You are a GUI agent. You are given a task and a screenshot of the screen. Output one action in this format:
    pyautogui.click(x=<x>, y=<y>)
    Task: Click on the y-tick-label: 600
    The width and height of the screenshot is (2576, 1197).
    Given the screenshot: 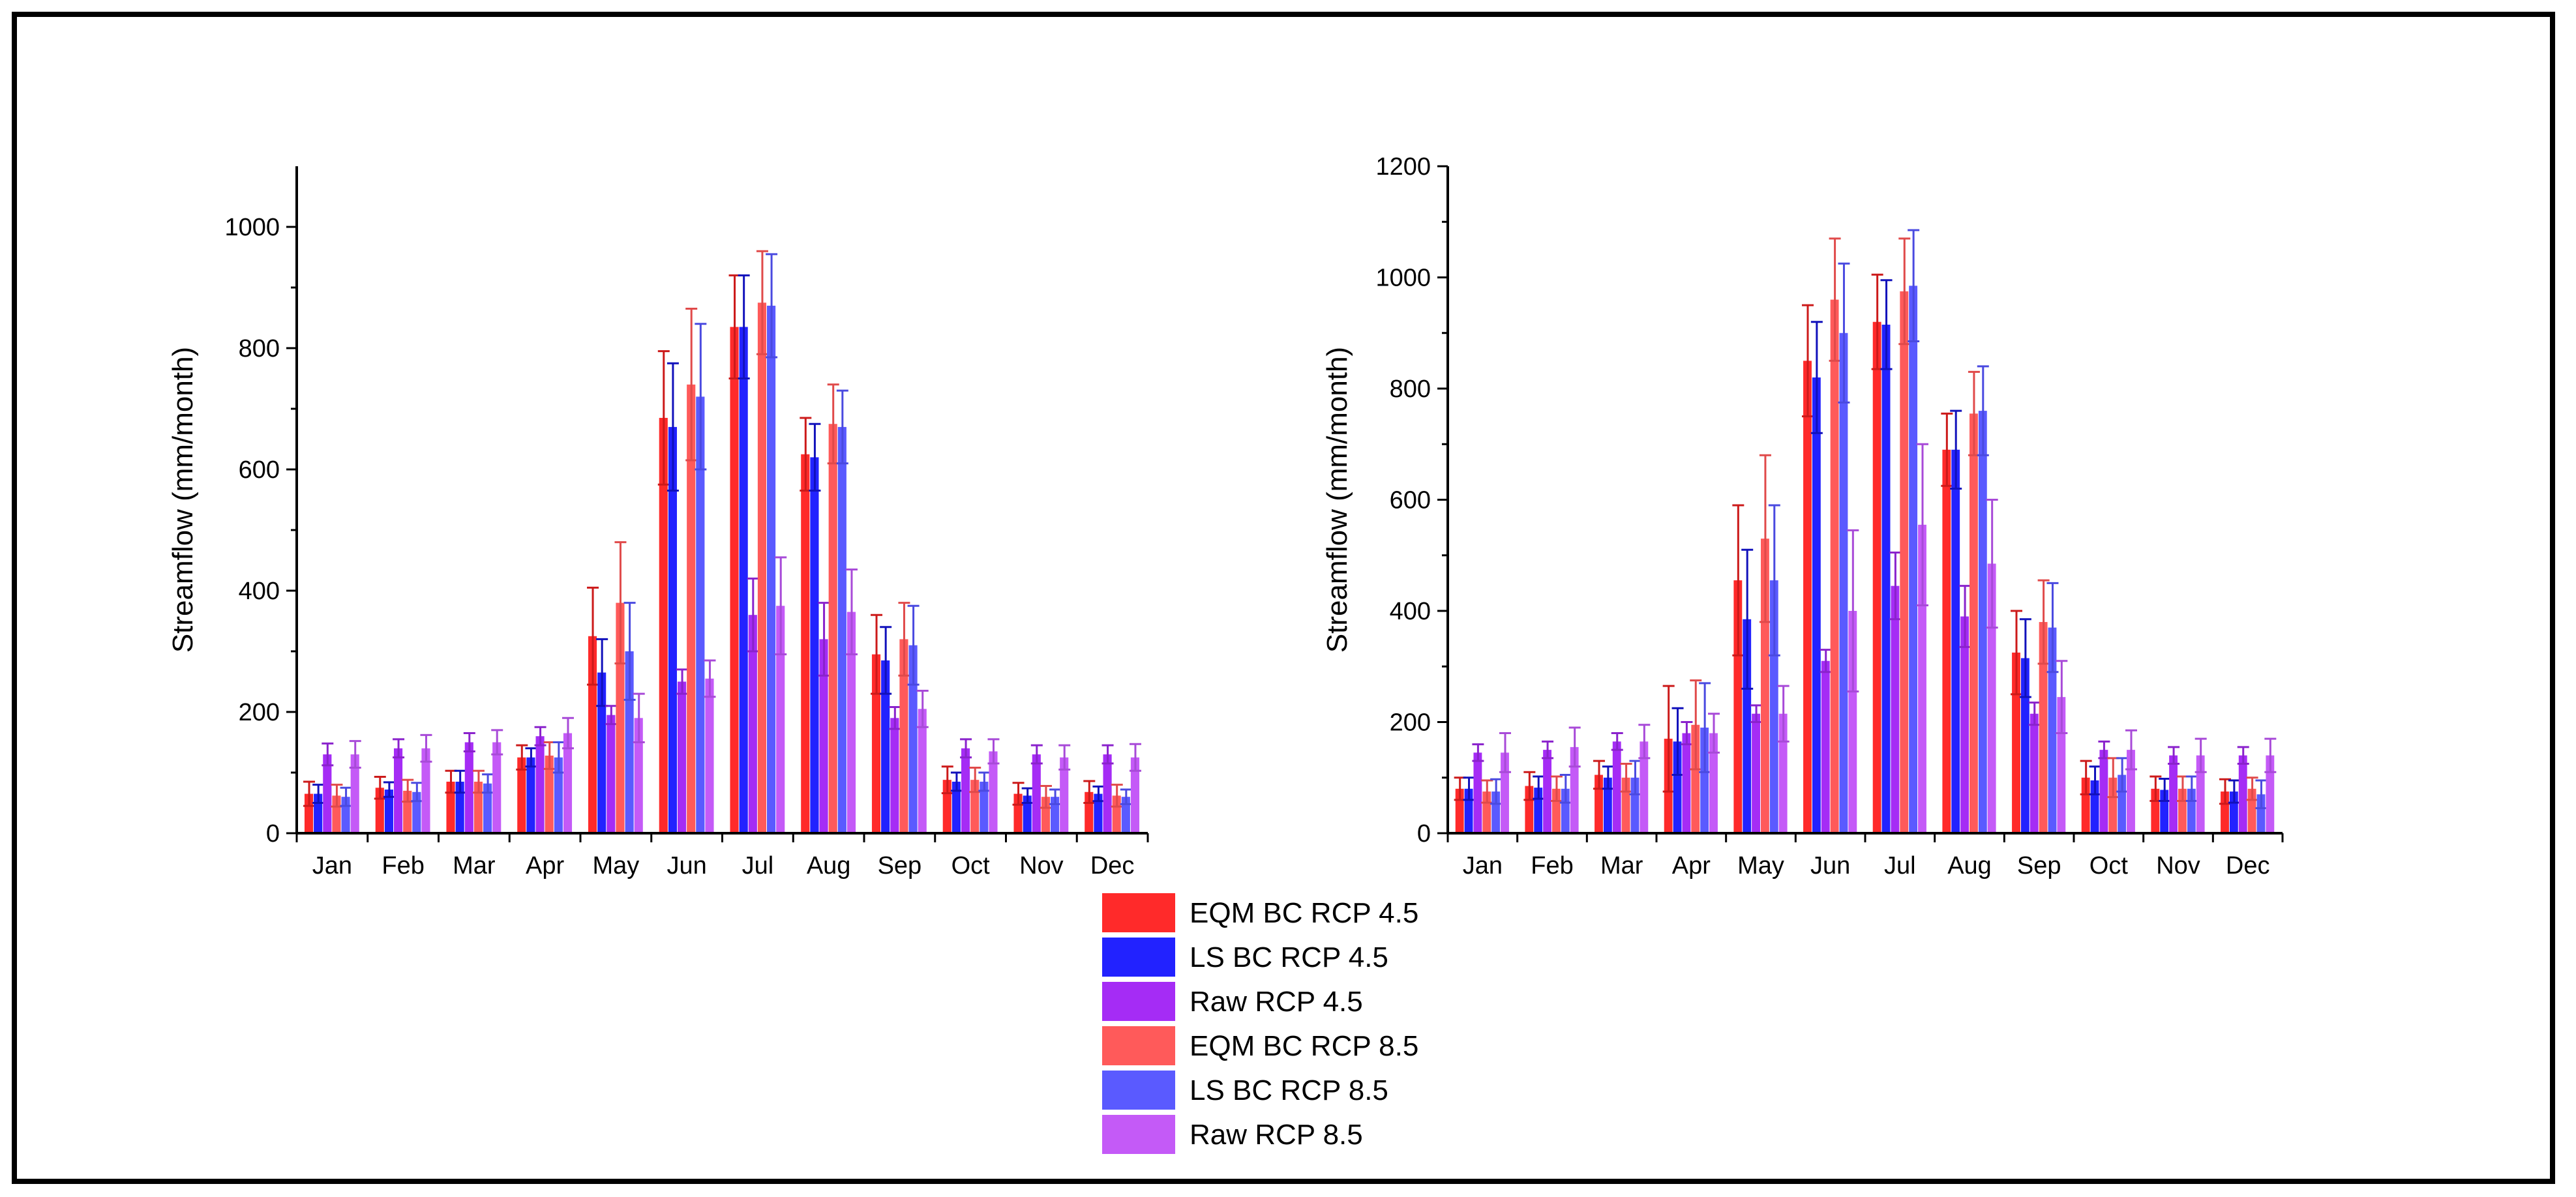 What is the action you would take?
    pyautogui.click(x=259, y=470)
    